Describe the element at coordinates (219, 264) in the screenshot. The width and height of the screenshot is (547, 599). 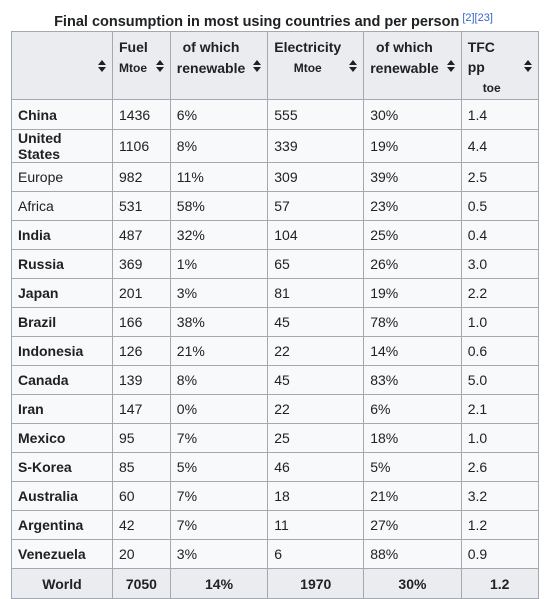
I see `cell-fuel-renewable: 1%` at that location.